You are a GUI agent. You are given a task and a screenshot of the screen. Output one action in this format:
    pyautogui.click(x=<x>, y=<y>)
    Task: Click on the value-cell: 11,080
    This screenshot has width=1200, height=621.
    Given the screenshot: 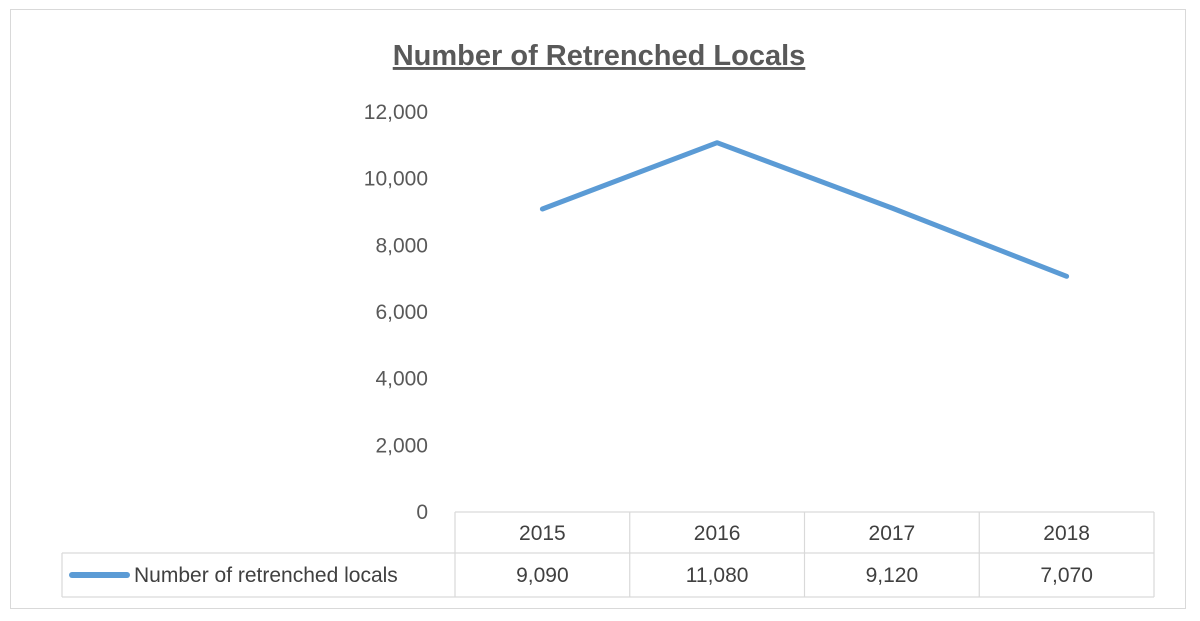 What is the action you would take?
    pyautogui.click(x=717, y=575)
    